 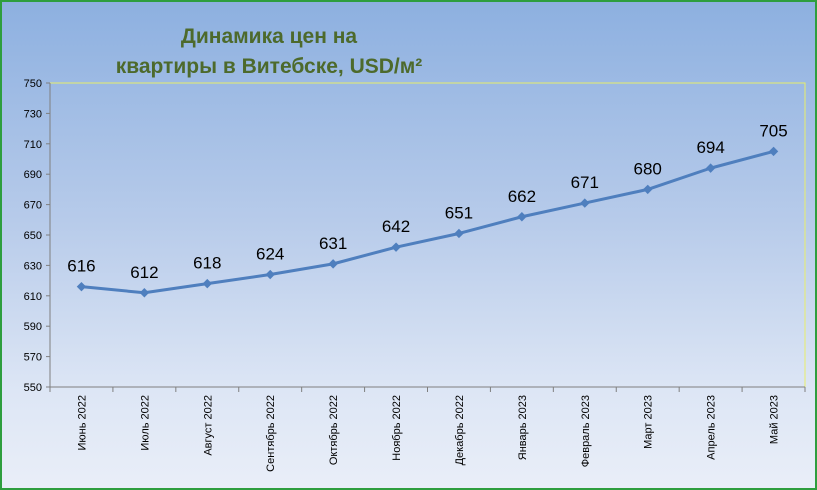 I want to click on data-label: 618, so click(x=207, y=263).